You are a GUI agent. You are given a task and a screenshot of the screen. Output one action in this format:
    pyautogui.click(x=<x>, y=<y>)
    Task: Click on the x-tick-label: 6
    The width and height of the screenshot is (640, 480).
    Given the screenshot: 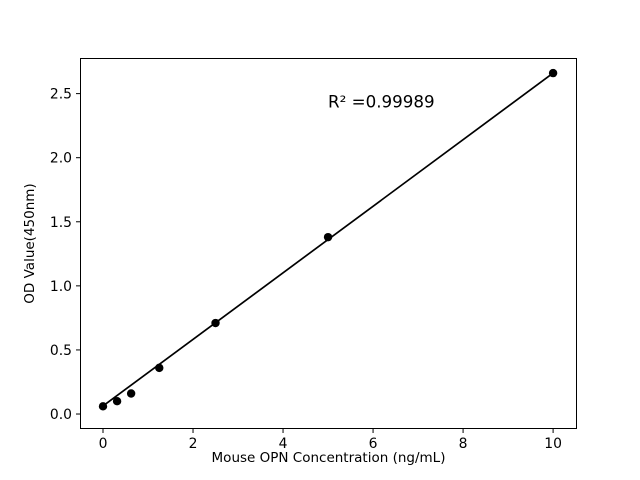 What is the action you would take?
    pyautogui.click(x=373, y=444)
    